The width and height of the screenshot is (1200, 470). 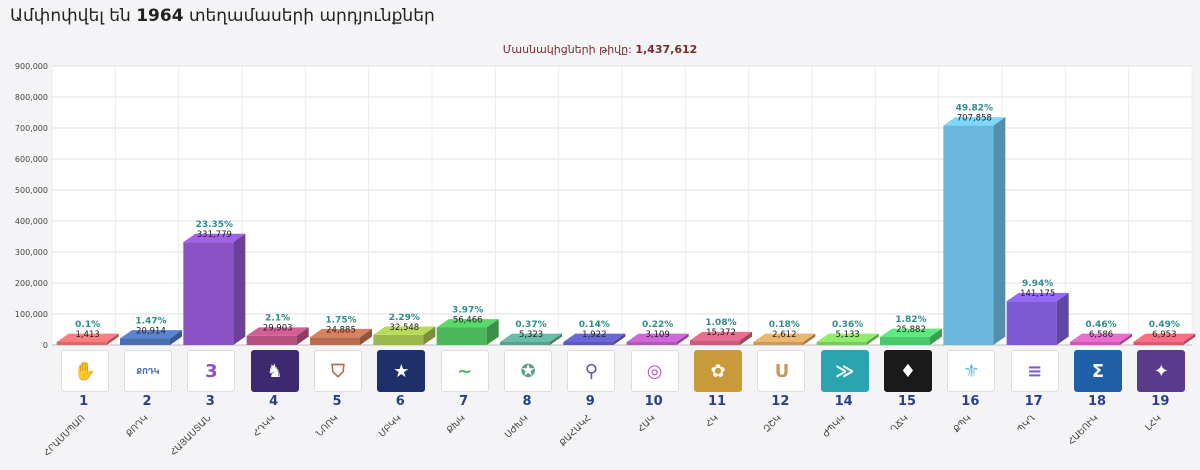 What do you see at coordinates (1100, 325) in the screenshot?
I see `bar-percent-label: 0.46%` at bounding box center [1100, 325].